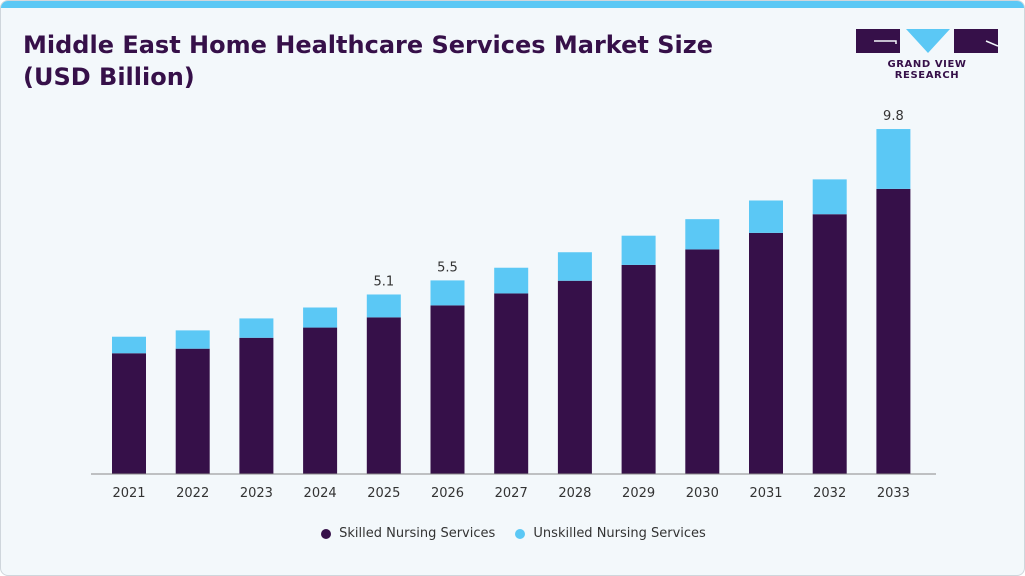 Image resolution: width=1025 pixels, height=576 pixels. I want to click on bar-unskilled-2028, so click(574, 266).